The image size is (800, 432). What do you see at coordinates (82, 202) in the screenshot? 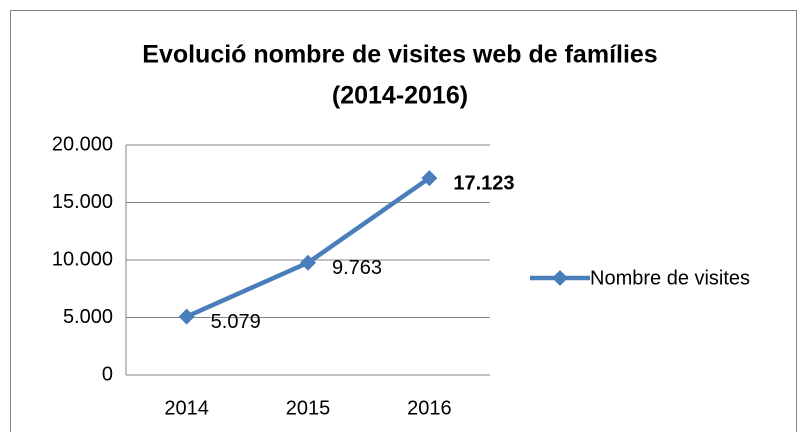
I see `y-tick-label: 15.000` at bounding box center [82, 202].